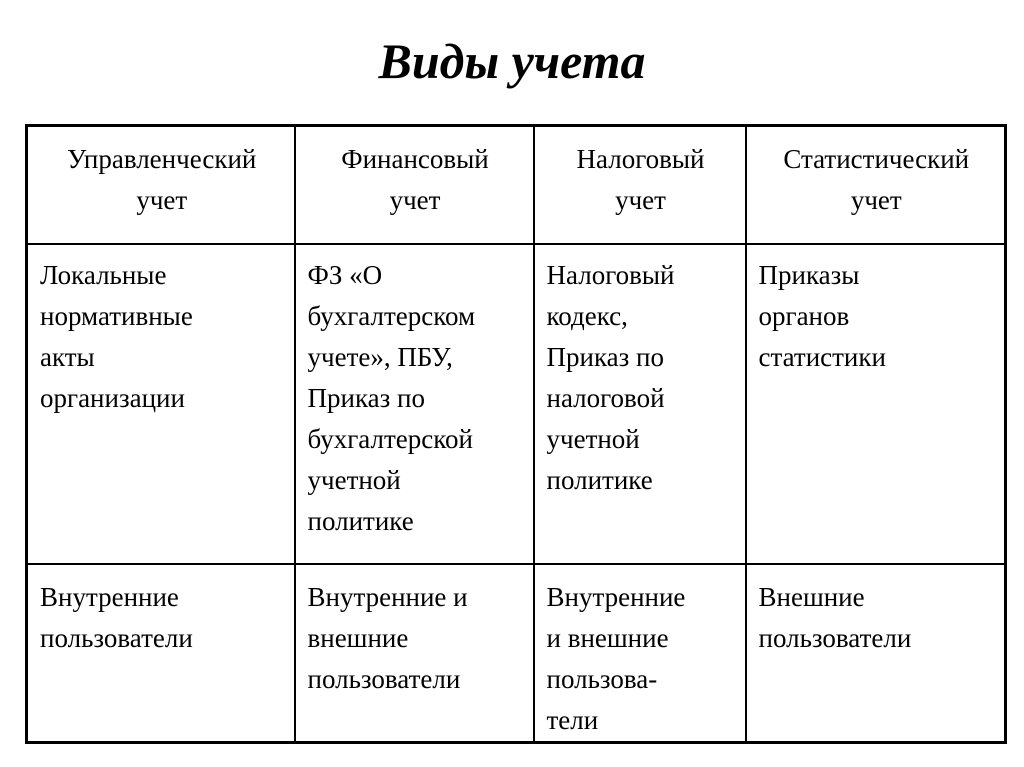 This screenshot has width=1024, height=767. What do you see at coordinates (512, 61) in the screenshot?
I see `slide-title: Виды учета` at bounding box center [512, 61].